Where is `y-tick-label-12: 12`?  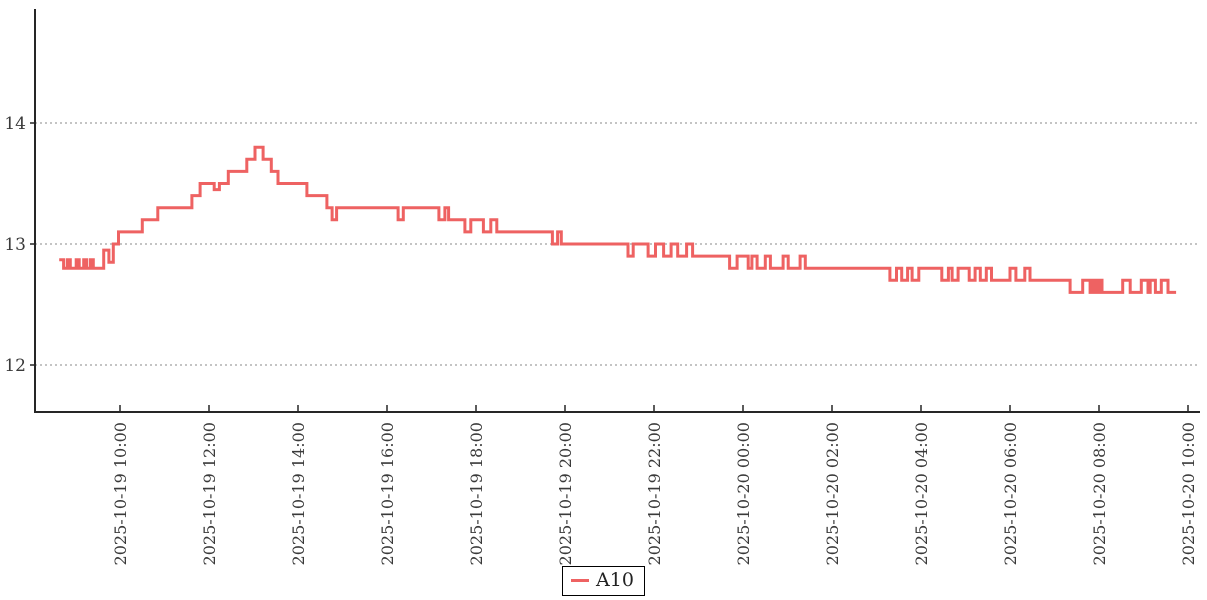 y-tick-label-12: 12 is located at coordinates (15, 366).